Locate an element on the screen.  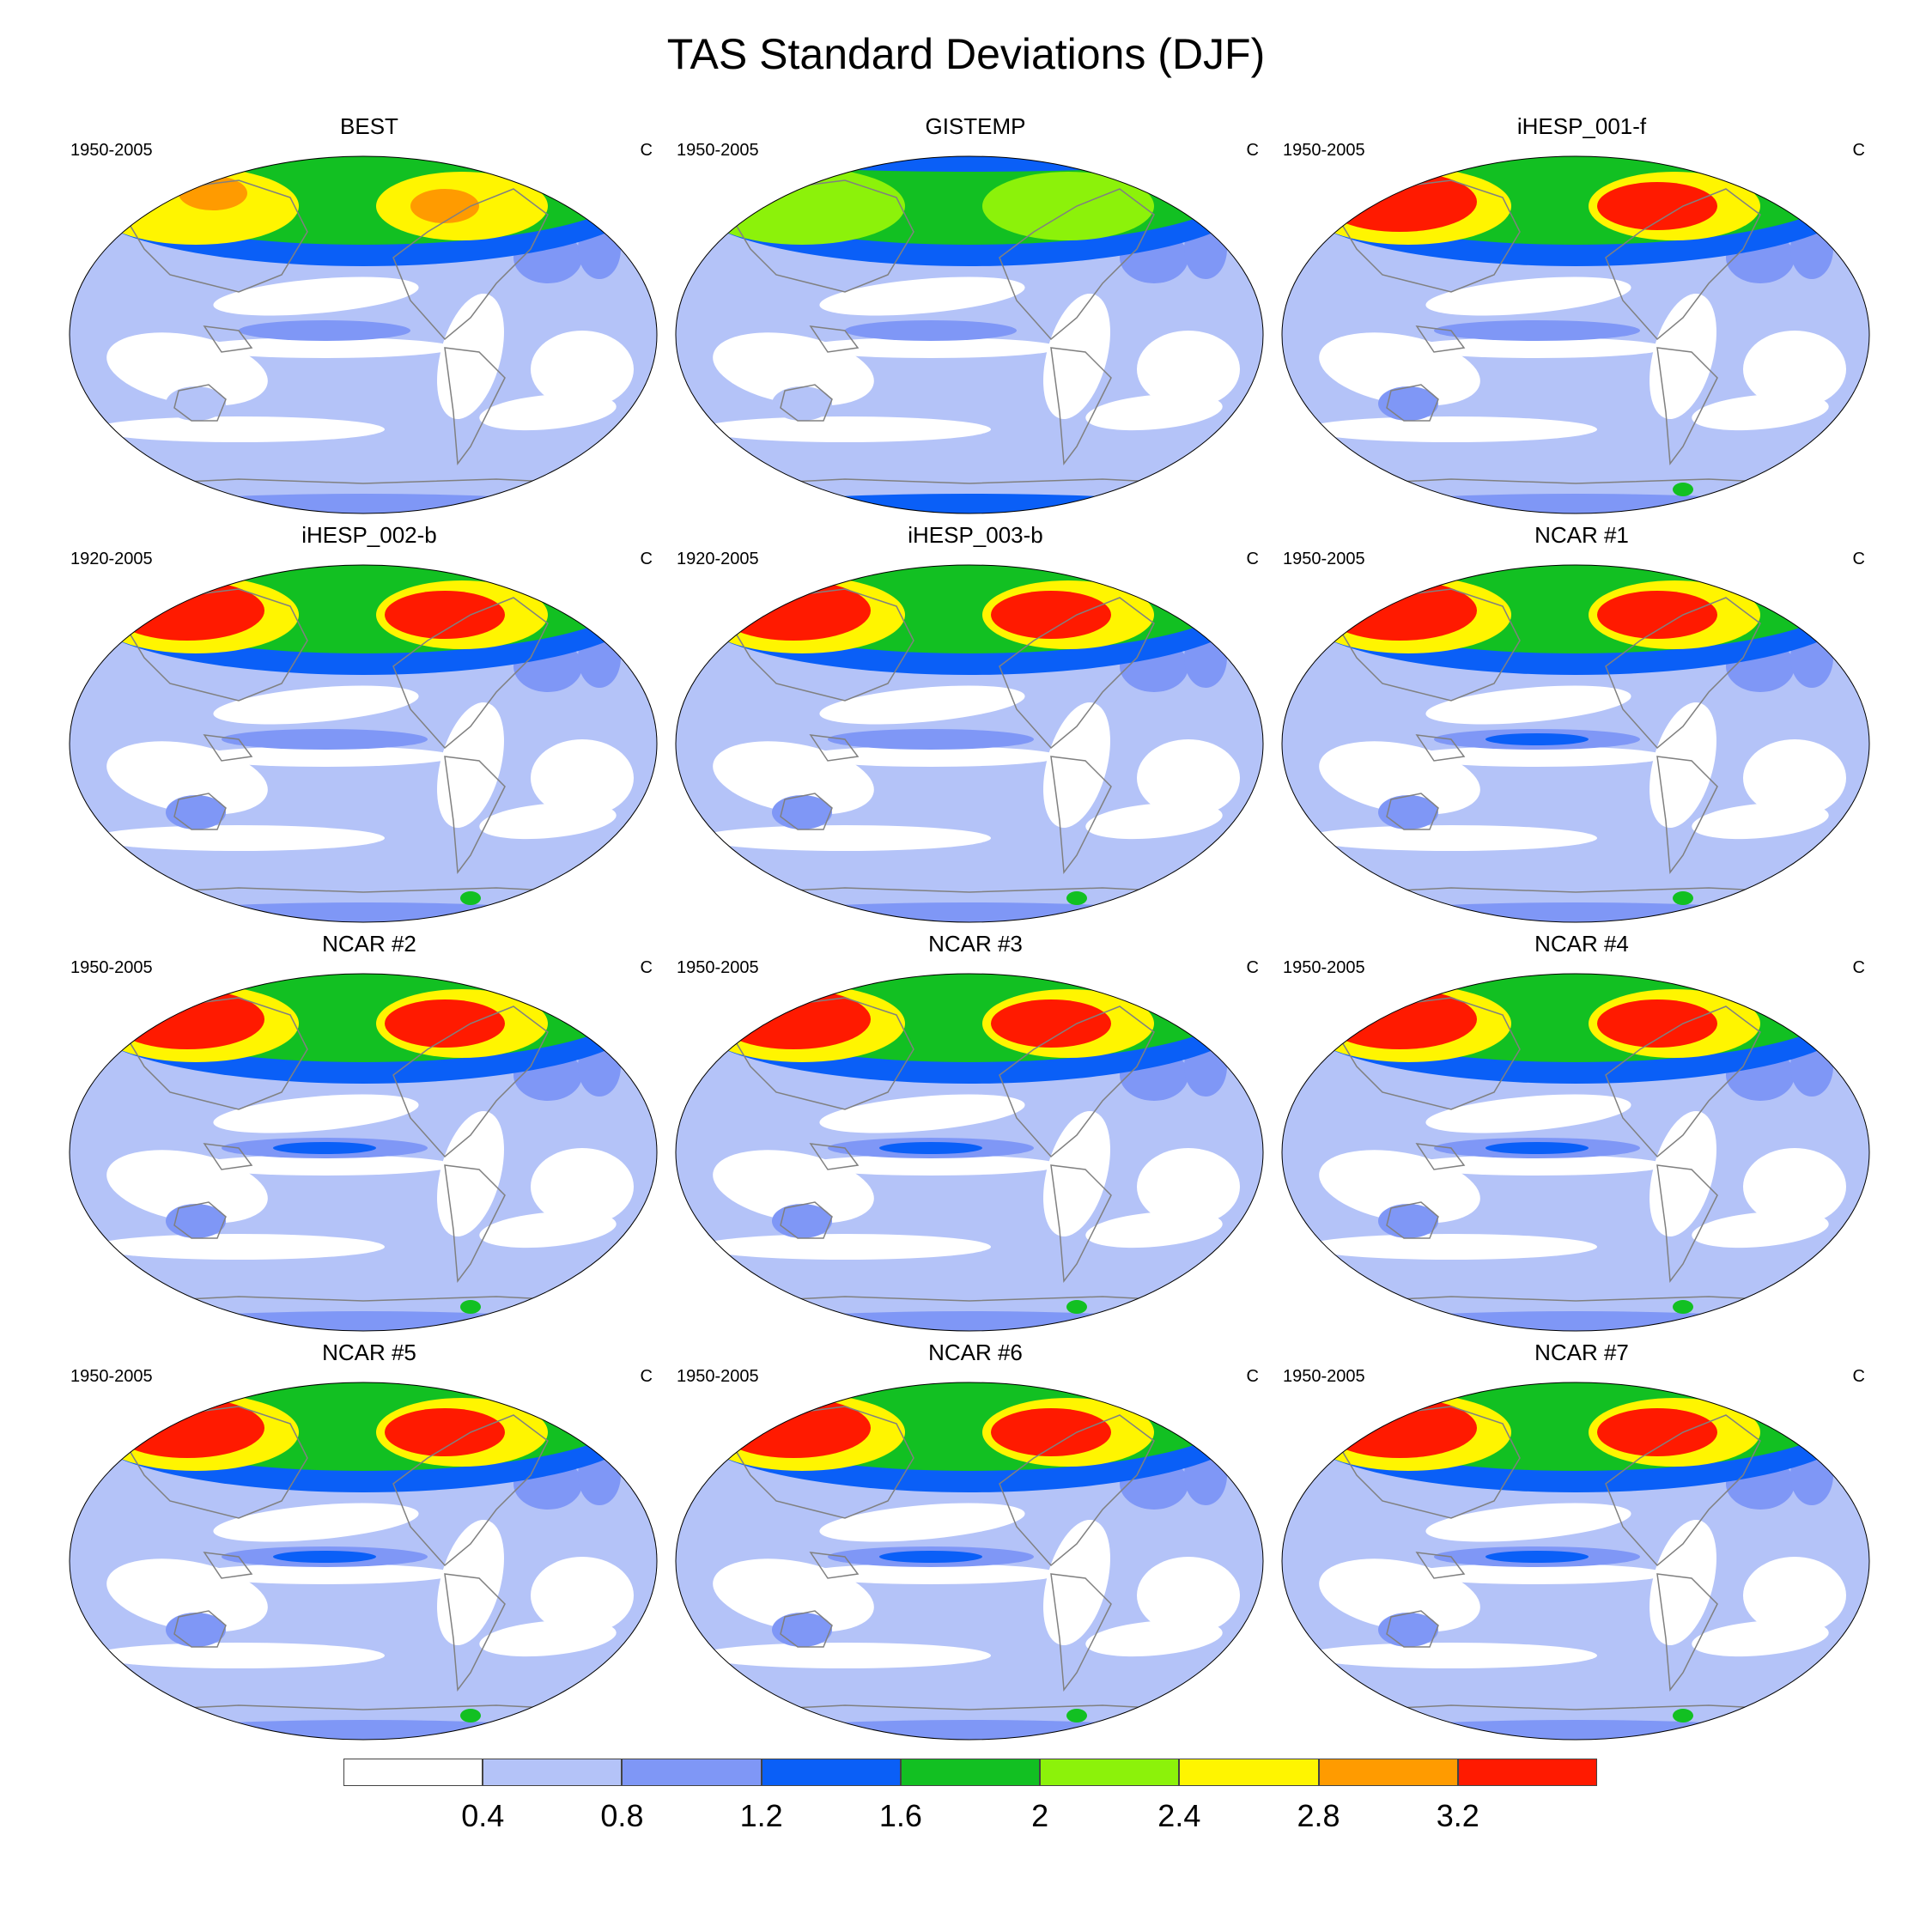
colorbar-tick-label: 1.6 is located at coordinates (900, 1815).